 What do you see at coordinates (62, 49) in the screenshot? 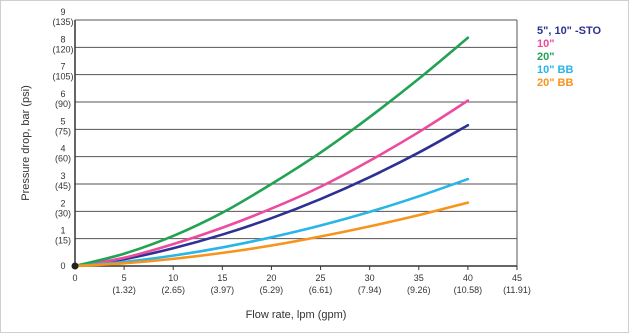
I see `y-tick-sub-8: (120)` at bounding box center [62, 49].